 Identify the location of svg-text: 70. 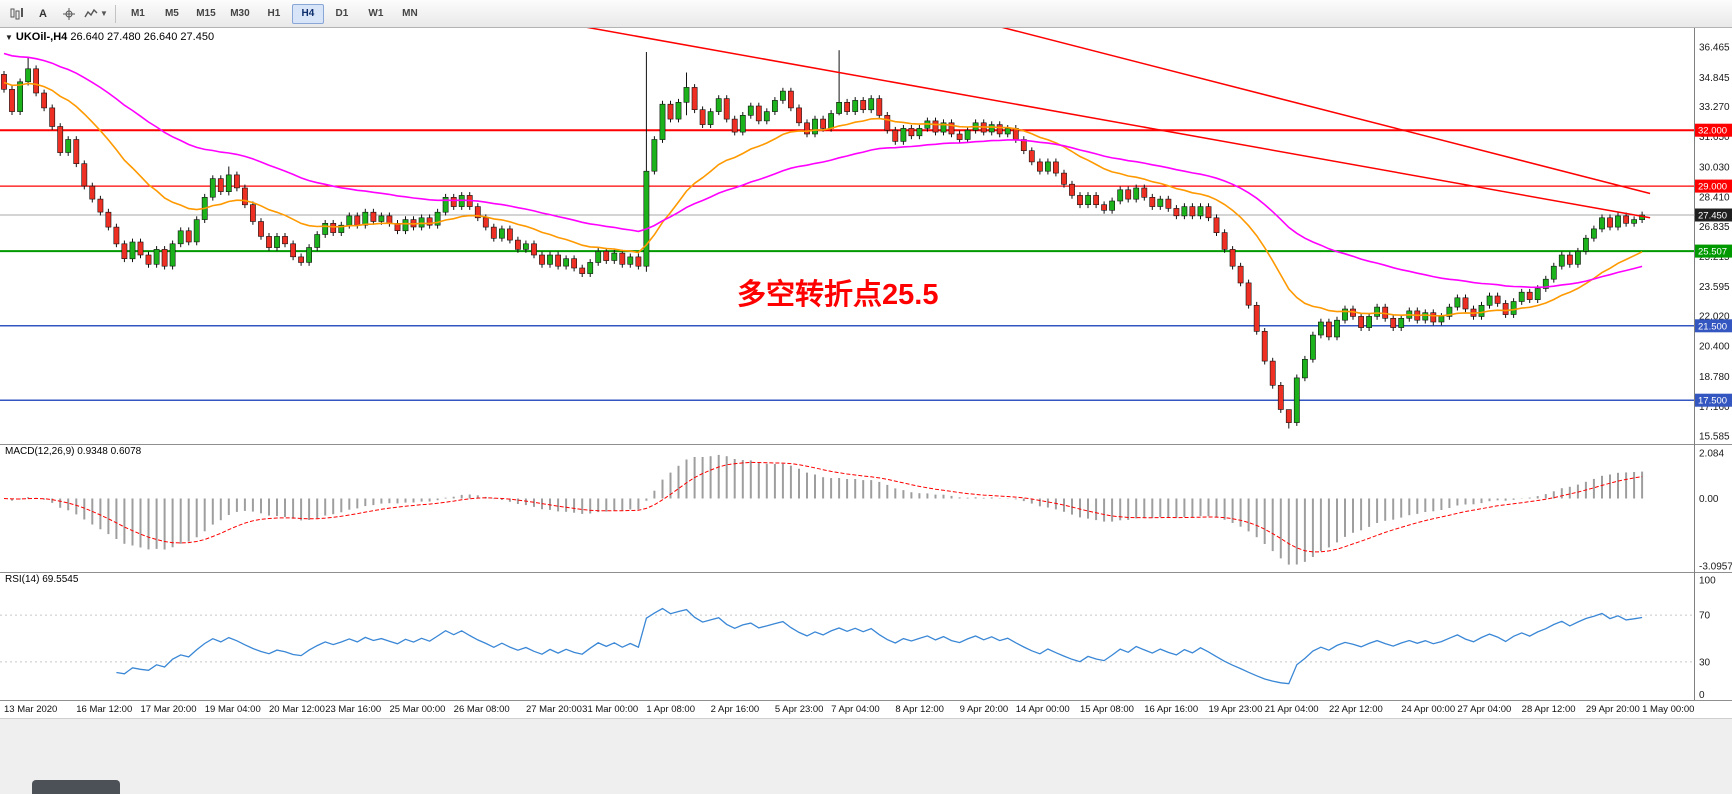
(1705, 616).